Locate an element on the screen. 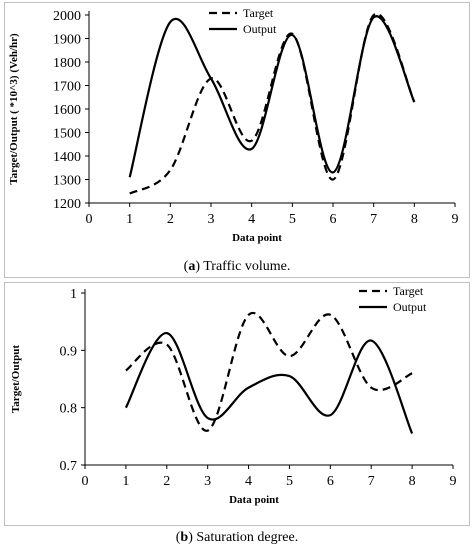  y-tick-label: 1200 is located at coordinates (67, 204).